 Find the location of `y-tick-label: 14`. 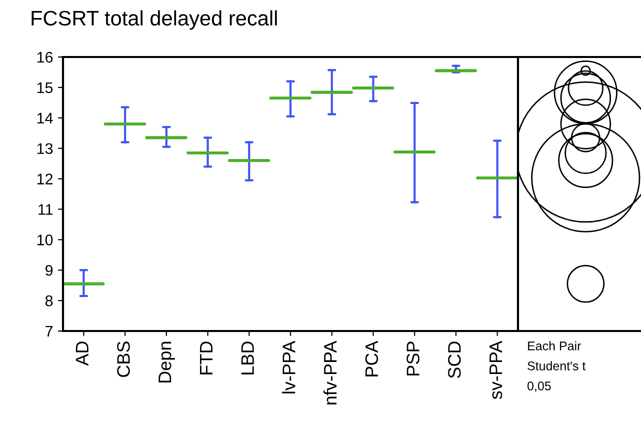

y-tick-label: 14 is located at coordinates (45, 118).